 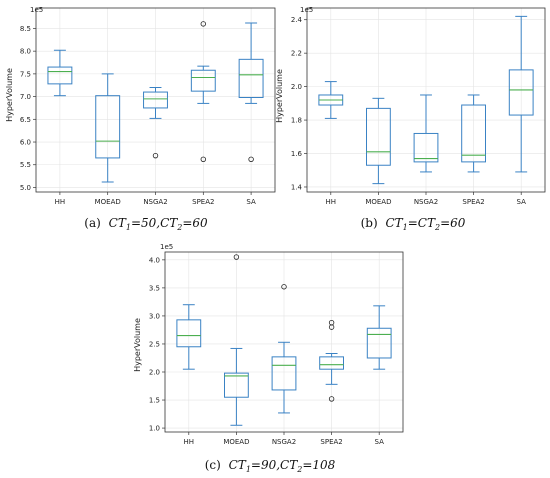 I want to click on box-c-hh, so click(x=189, y=337).